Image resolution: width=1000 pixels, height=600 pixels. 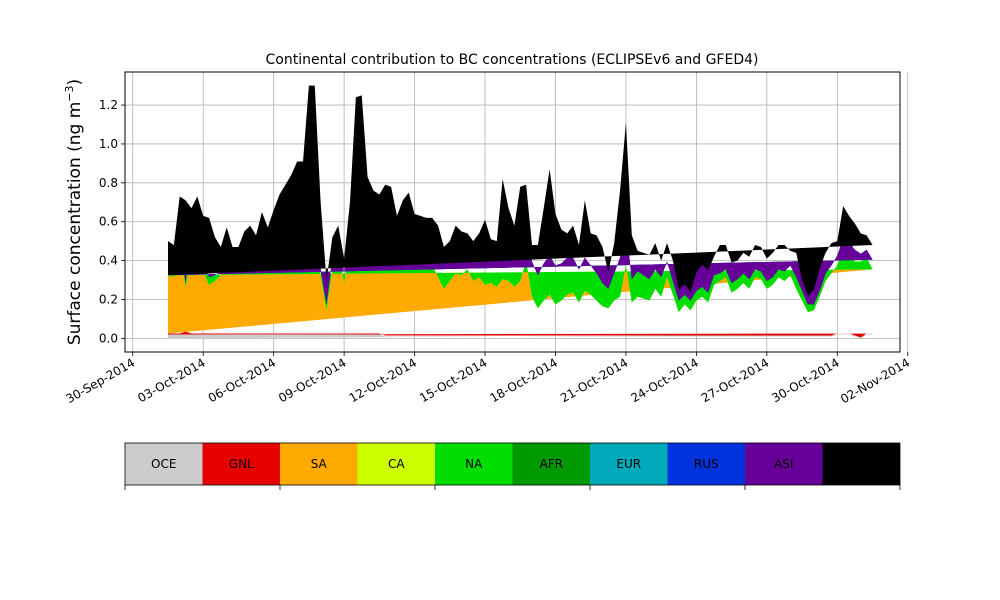 What do you see at coordinates (75, 82) in the screenshot?
I see `y-axis-label-close: )` at bounding box center [75, 82].